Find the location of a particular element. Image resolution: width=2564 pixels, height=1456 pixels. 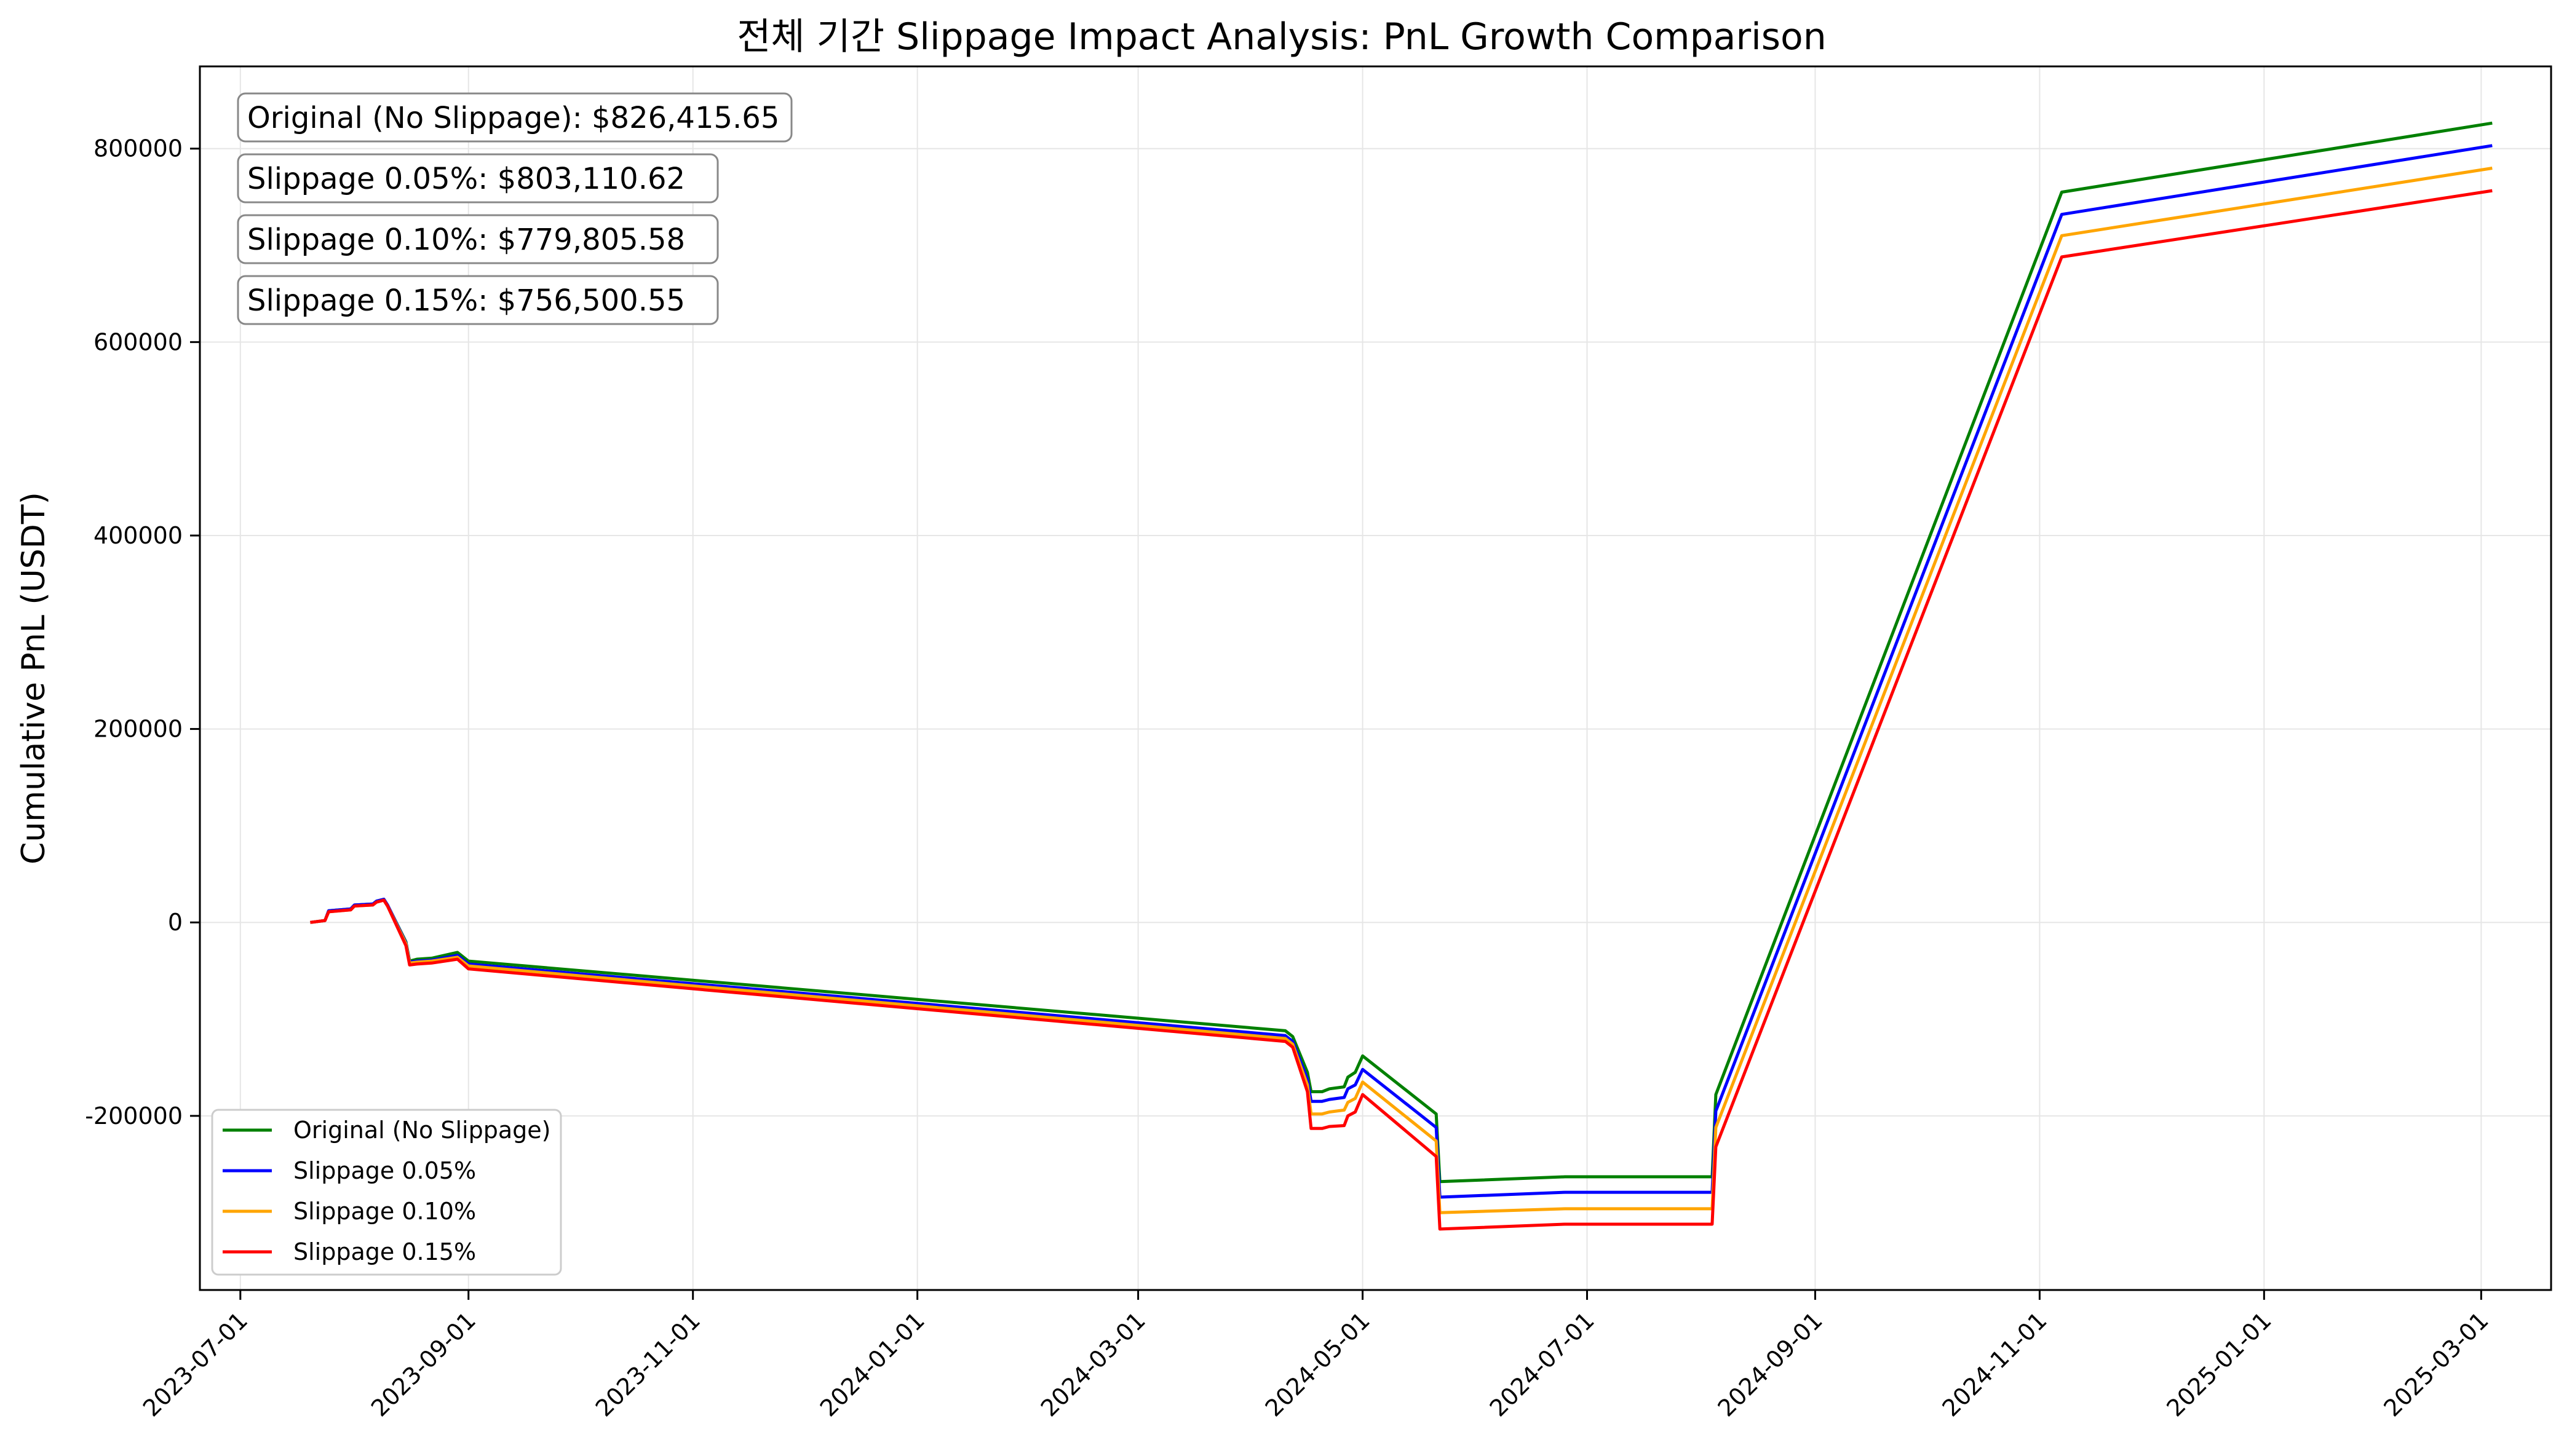

y-tick-label: -200000 is located at coordinates (134, 1116).